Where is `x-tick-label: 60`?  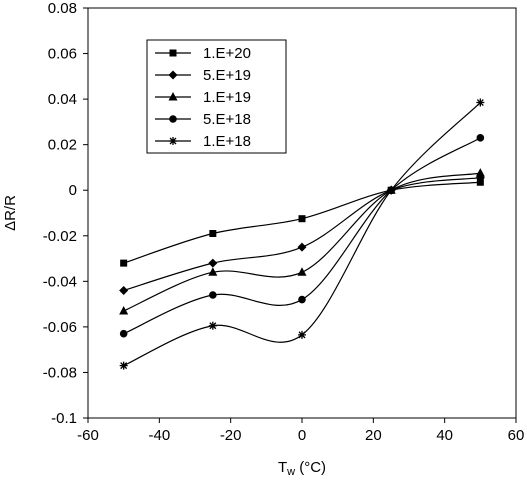
x-tick-label: 60 is located at coordinates (516, 435).